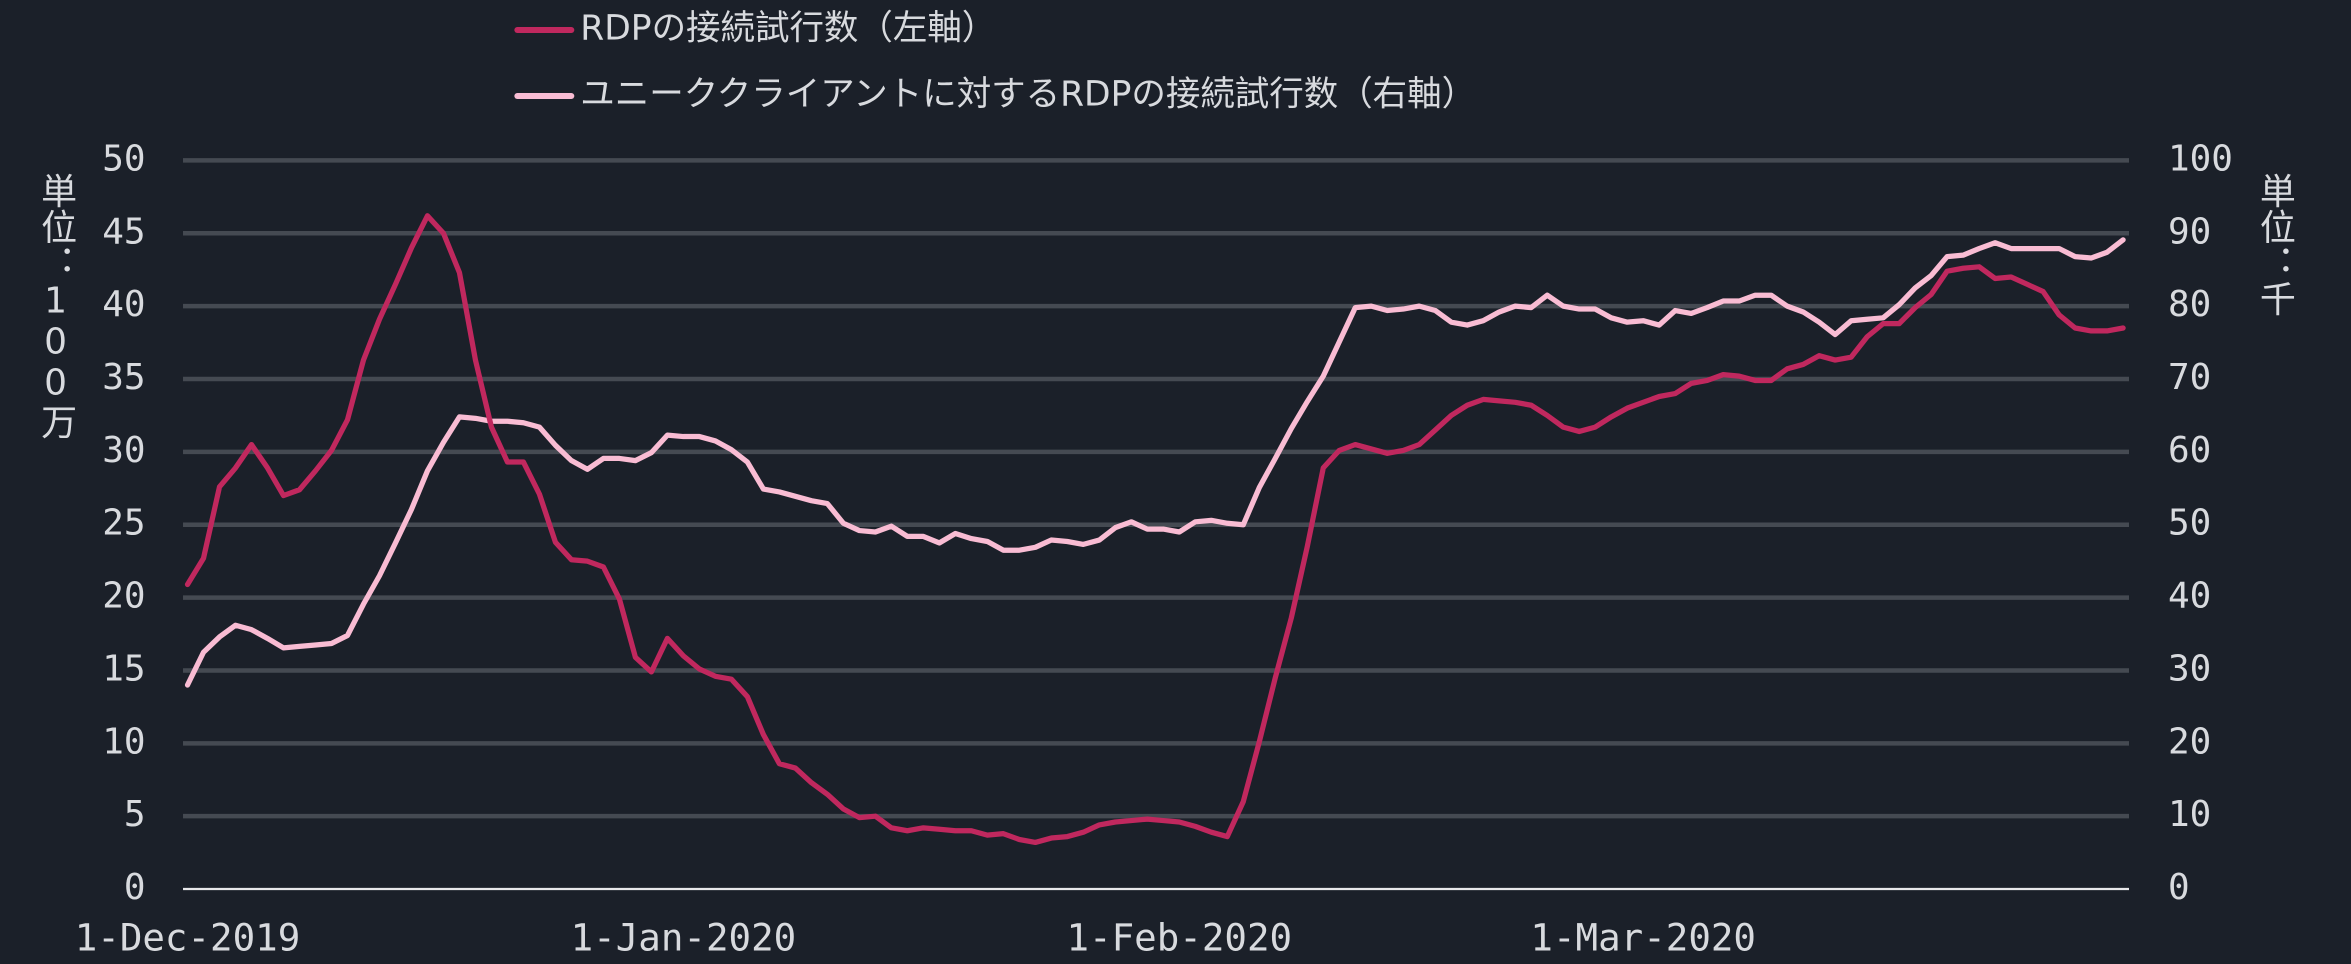 This screenshot has height=964, width=2351. Describe the element at coordinates (123, 377) in the screenshot. I see `y-tick-label: 35` at that location.